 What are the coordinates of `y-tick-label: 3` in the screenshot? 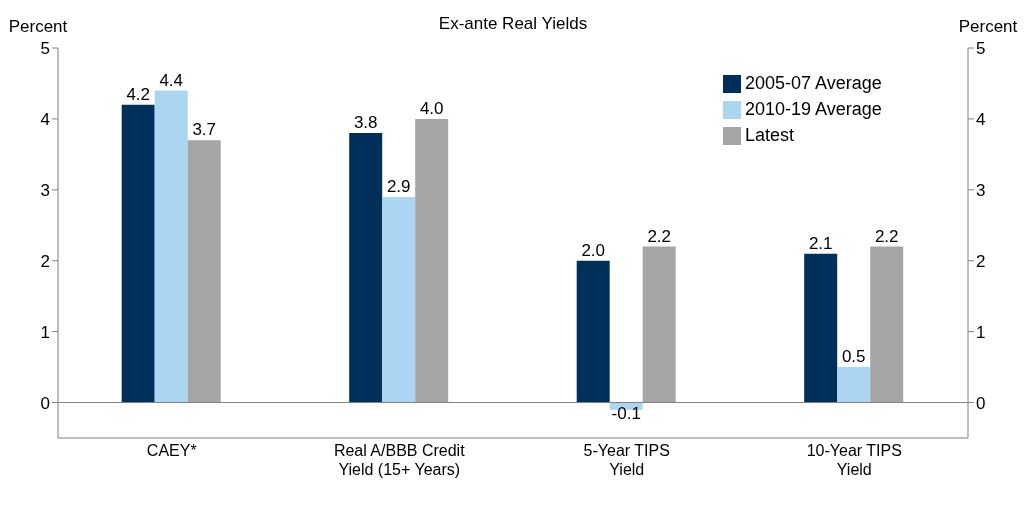 It's located at (45, 190).